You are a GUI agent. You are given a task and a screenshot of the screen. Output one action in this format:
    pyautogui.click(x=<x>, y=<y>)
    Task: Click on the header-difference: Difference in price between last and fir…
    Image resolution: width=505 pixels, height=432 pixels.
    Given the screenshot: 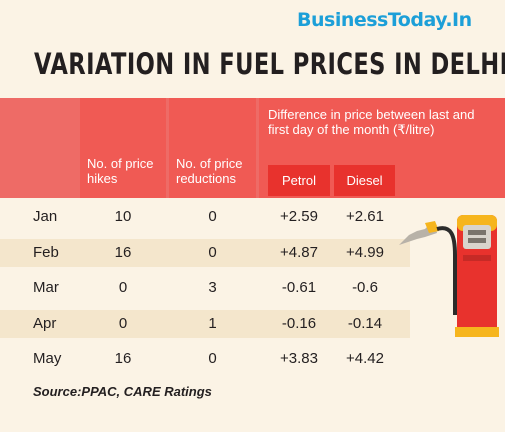 What is the action you would take?
    pyautogui.click(x=371, y=122)
    